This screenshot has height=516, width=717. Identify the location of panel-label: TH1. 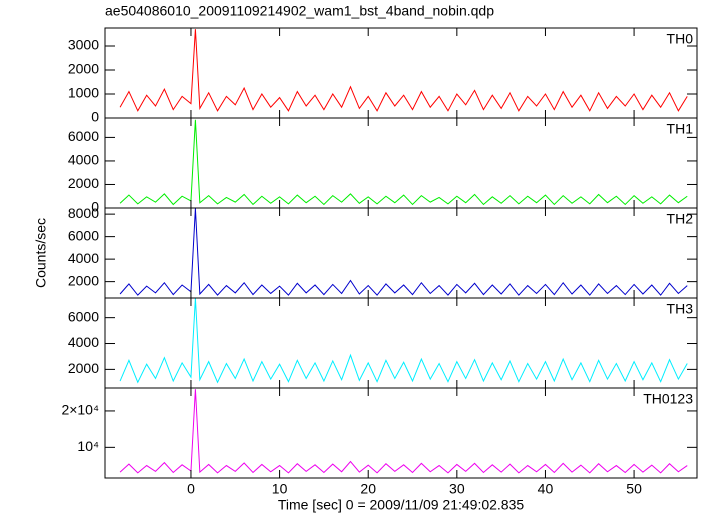
(680, 129).